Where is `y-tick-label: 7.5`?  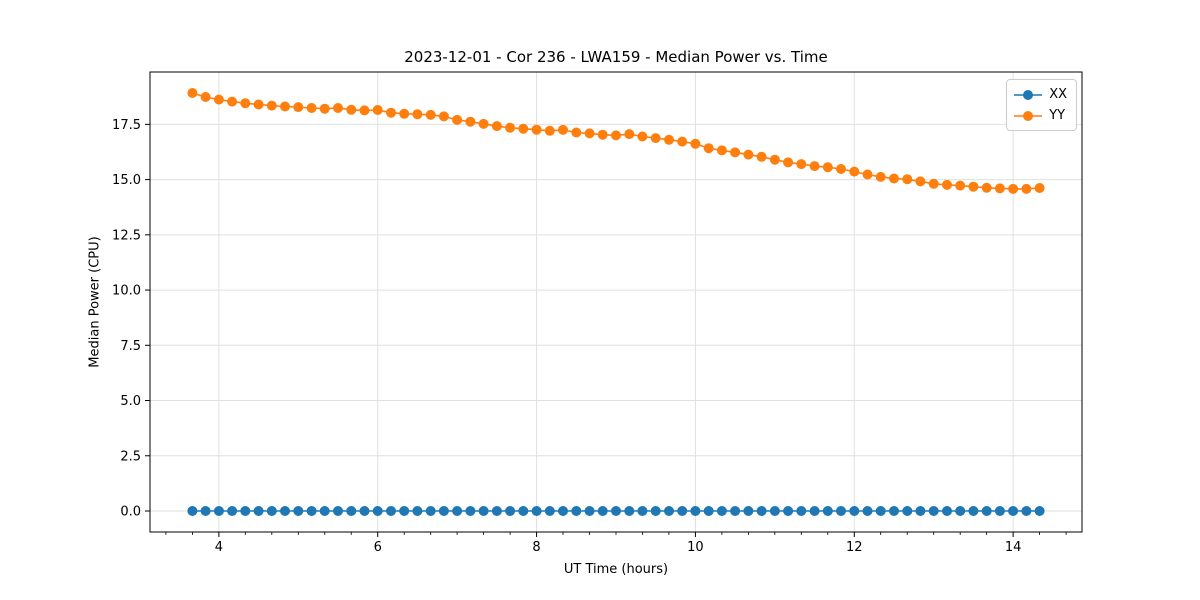 y-tick-label: 7.5 is located at coordinates (130, 346).